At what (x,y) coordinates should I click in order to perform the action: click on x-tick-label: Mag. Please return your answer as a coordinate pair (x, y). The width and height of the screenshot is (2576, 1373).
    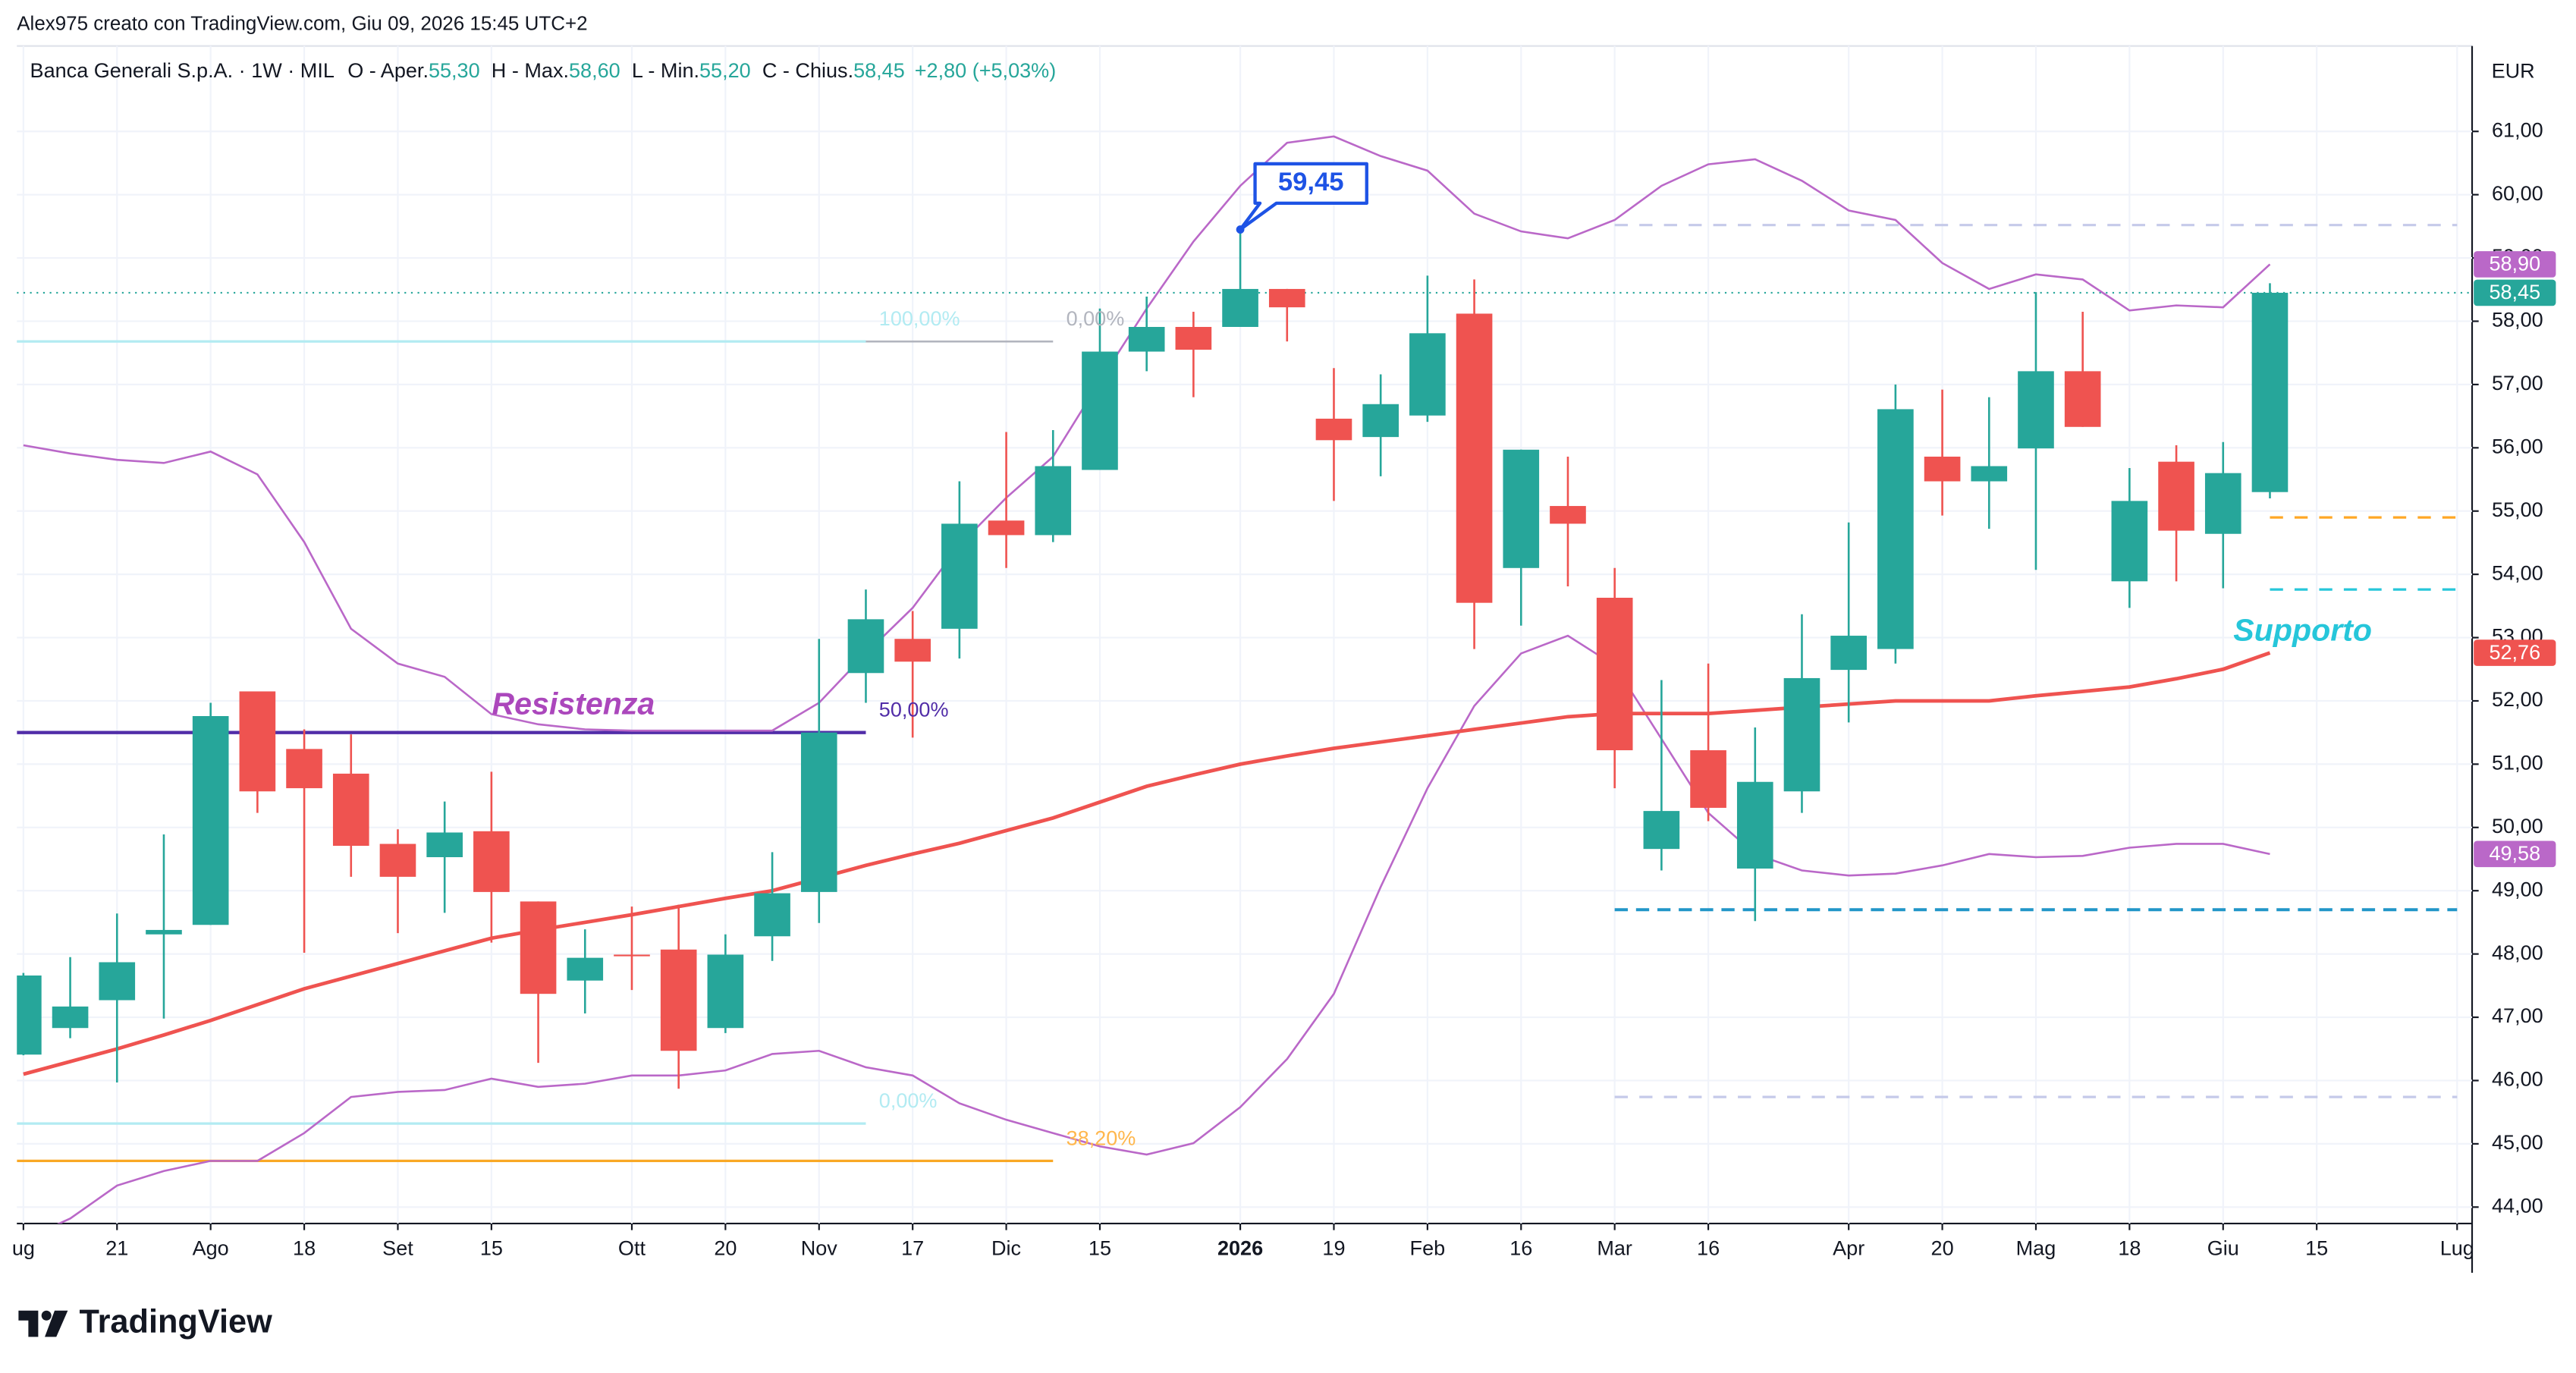
    Looking at the image, I should click on (2036, 1248).